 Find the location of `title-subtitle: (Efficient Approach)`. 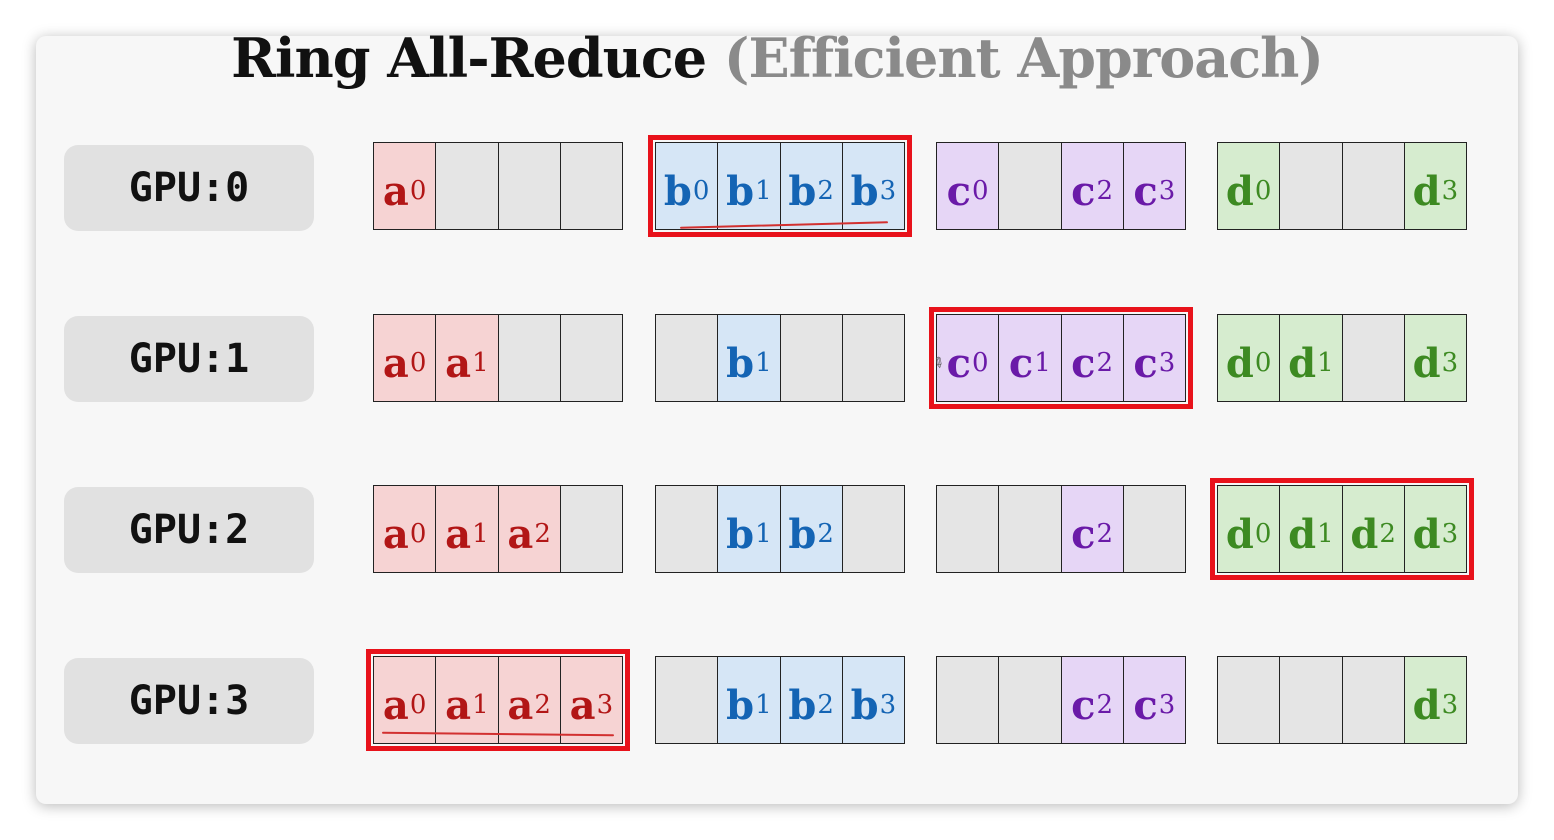

title-subtitle: (Efficient Approach) is located at coordinates (1023, 58).